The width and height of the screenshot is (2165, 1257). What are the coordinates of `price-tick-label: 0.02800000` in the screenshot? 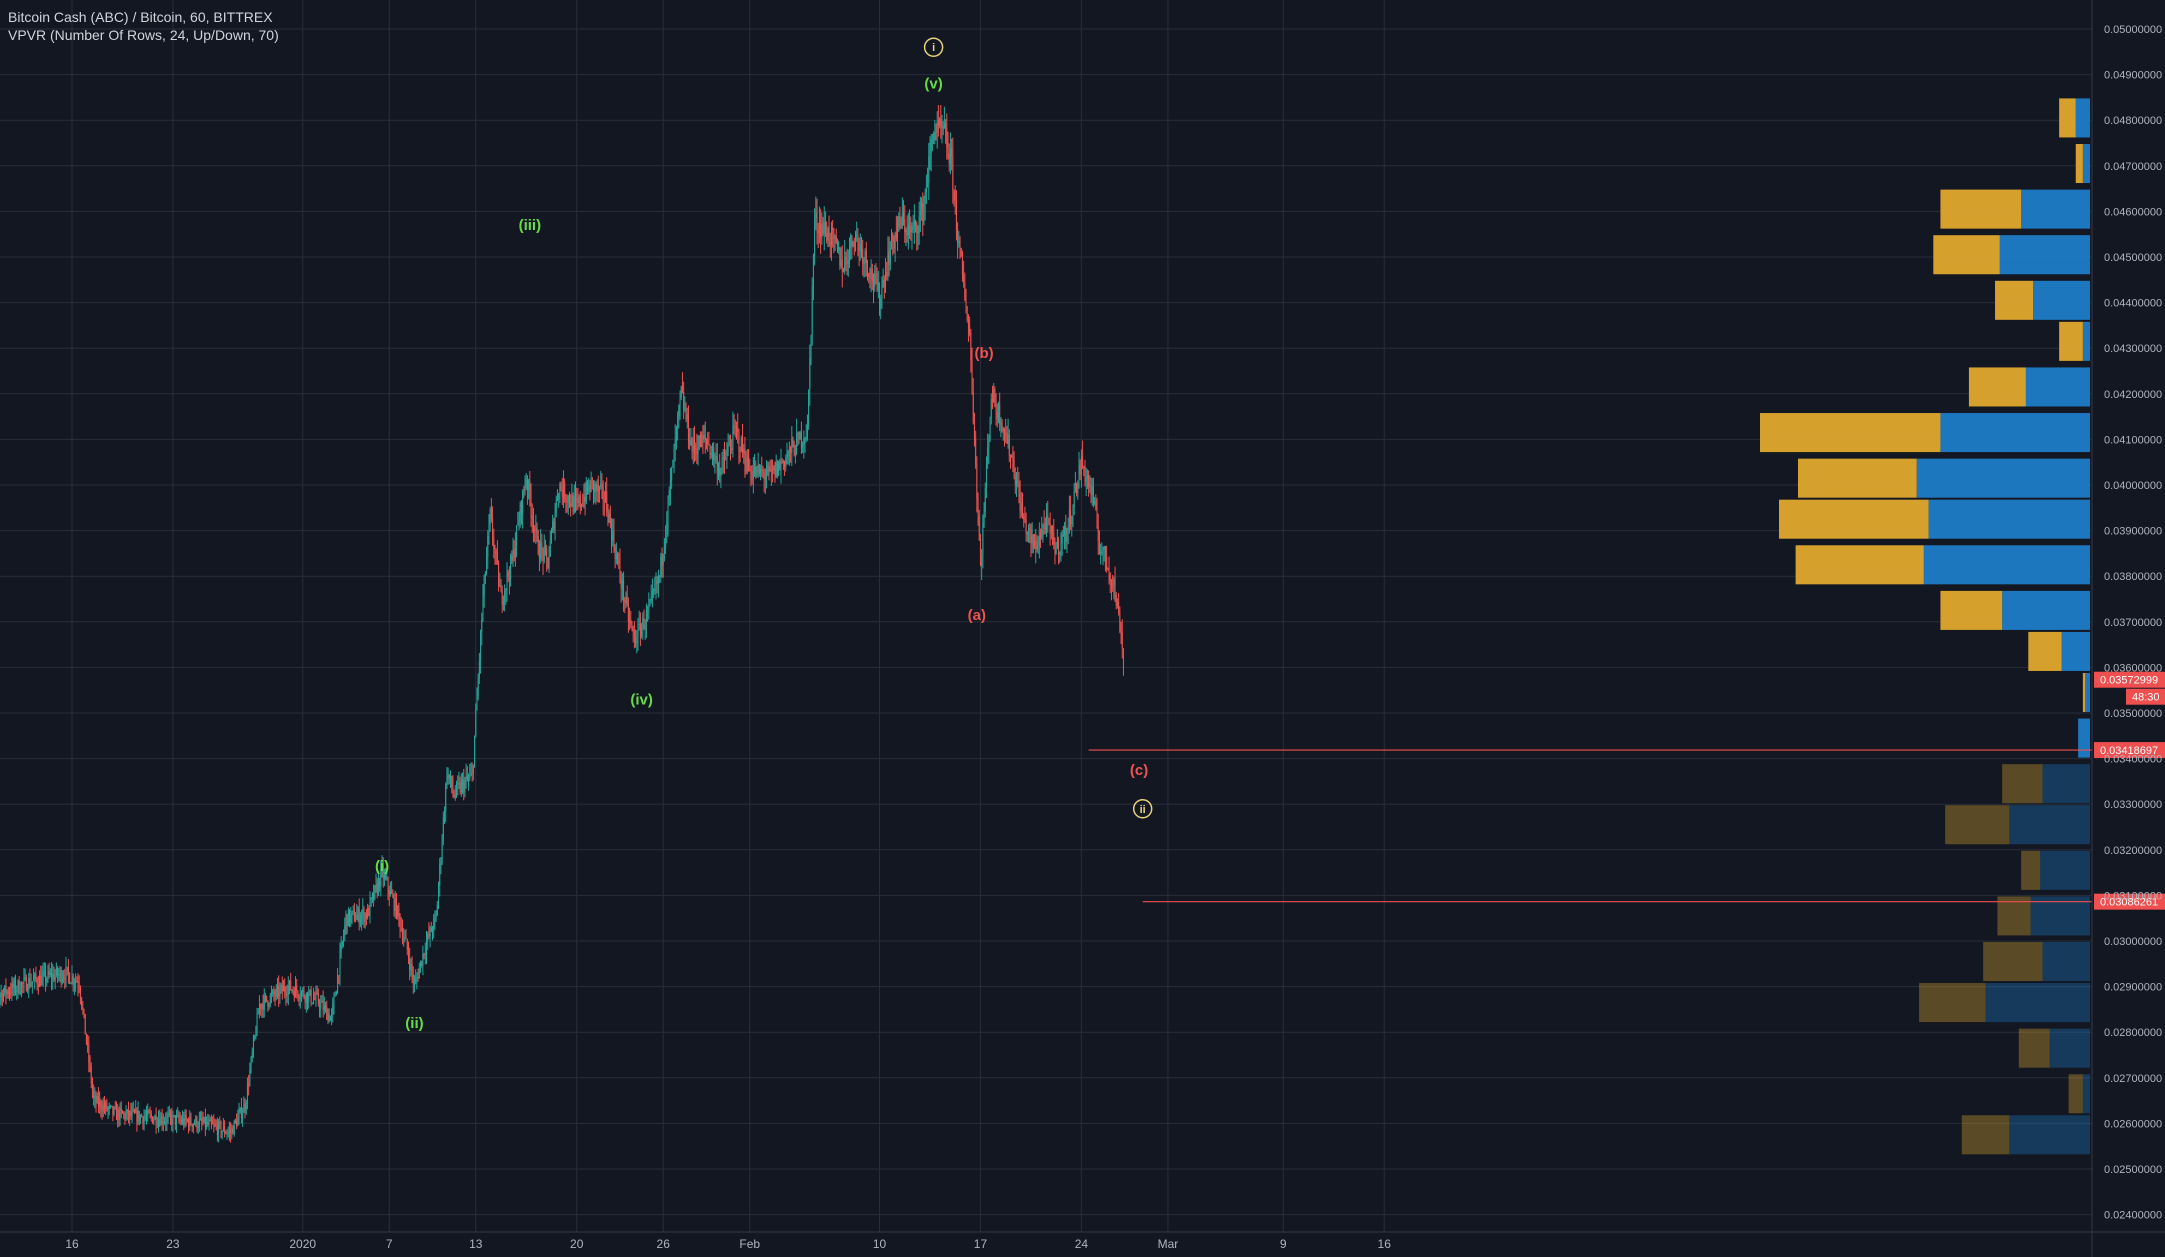 It's located at (2133, 1033).